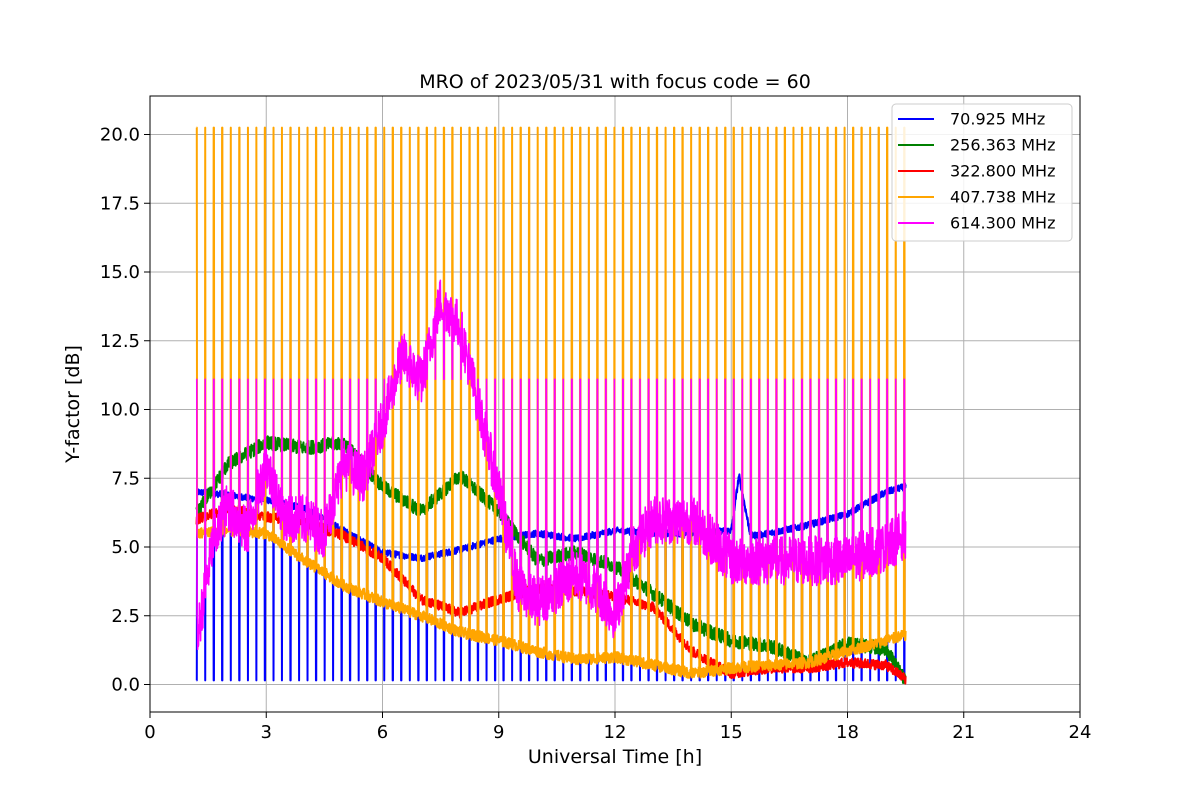 This screenshot has height=800, width=1200. I want to click on x-tick-label: 0, so click(149, 732).